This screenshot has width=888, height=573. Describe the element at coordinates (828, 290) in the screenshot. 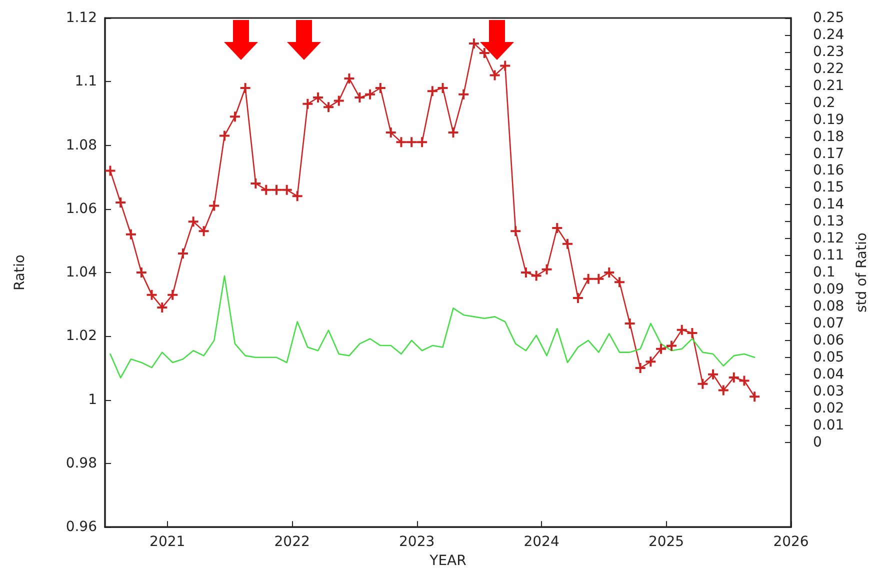

I see `y2-tick-label: 0.09` at that location.